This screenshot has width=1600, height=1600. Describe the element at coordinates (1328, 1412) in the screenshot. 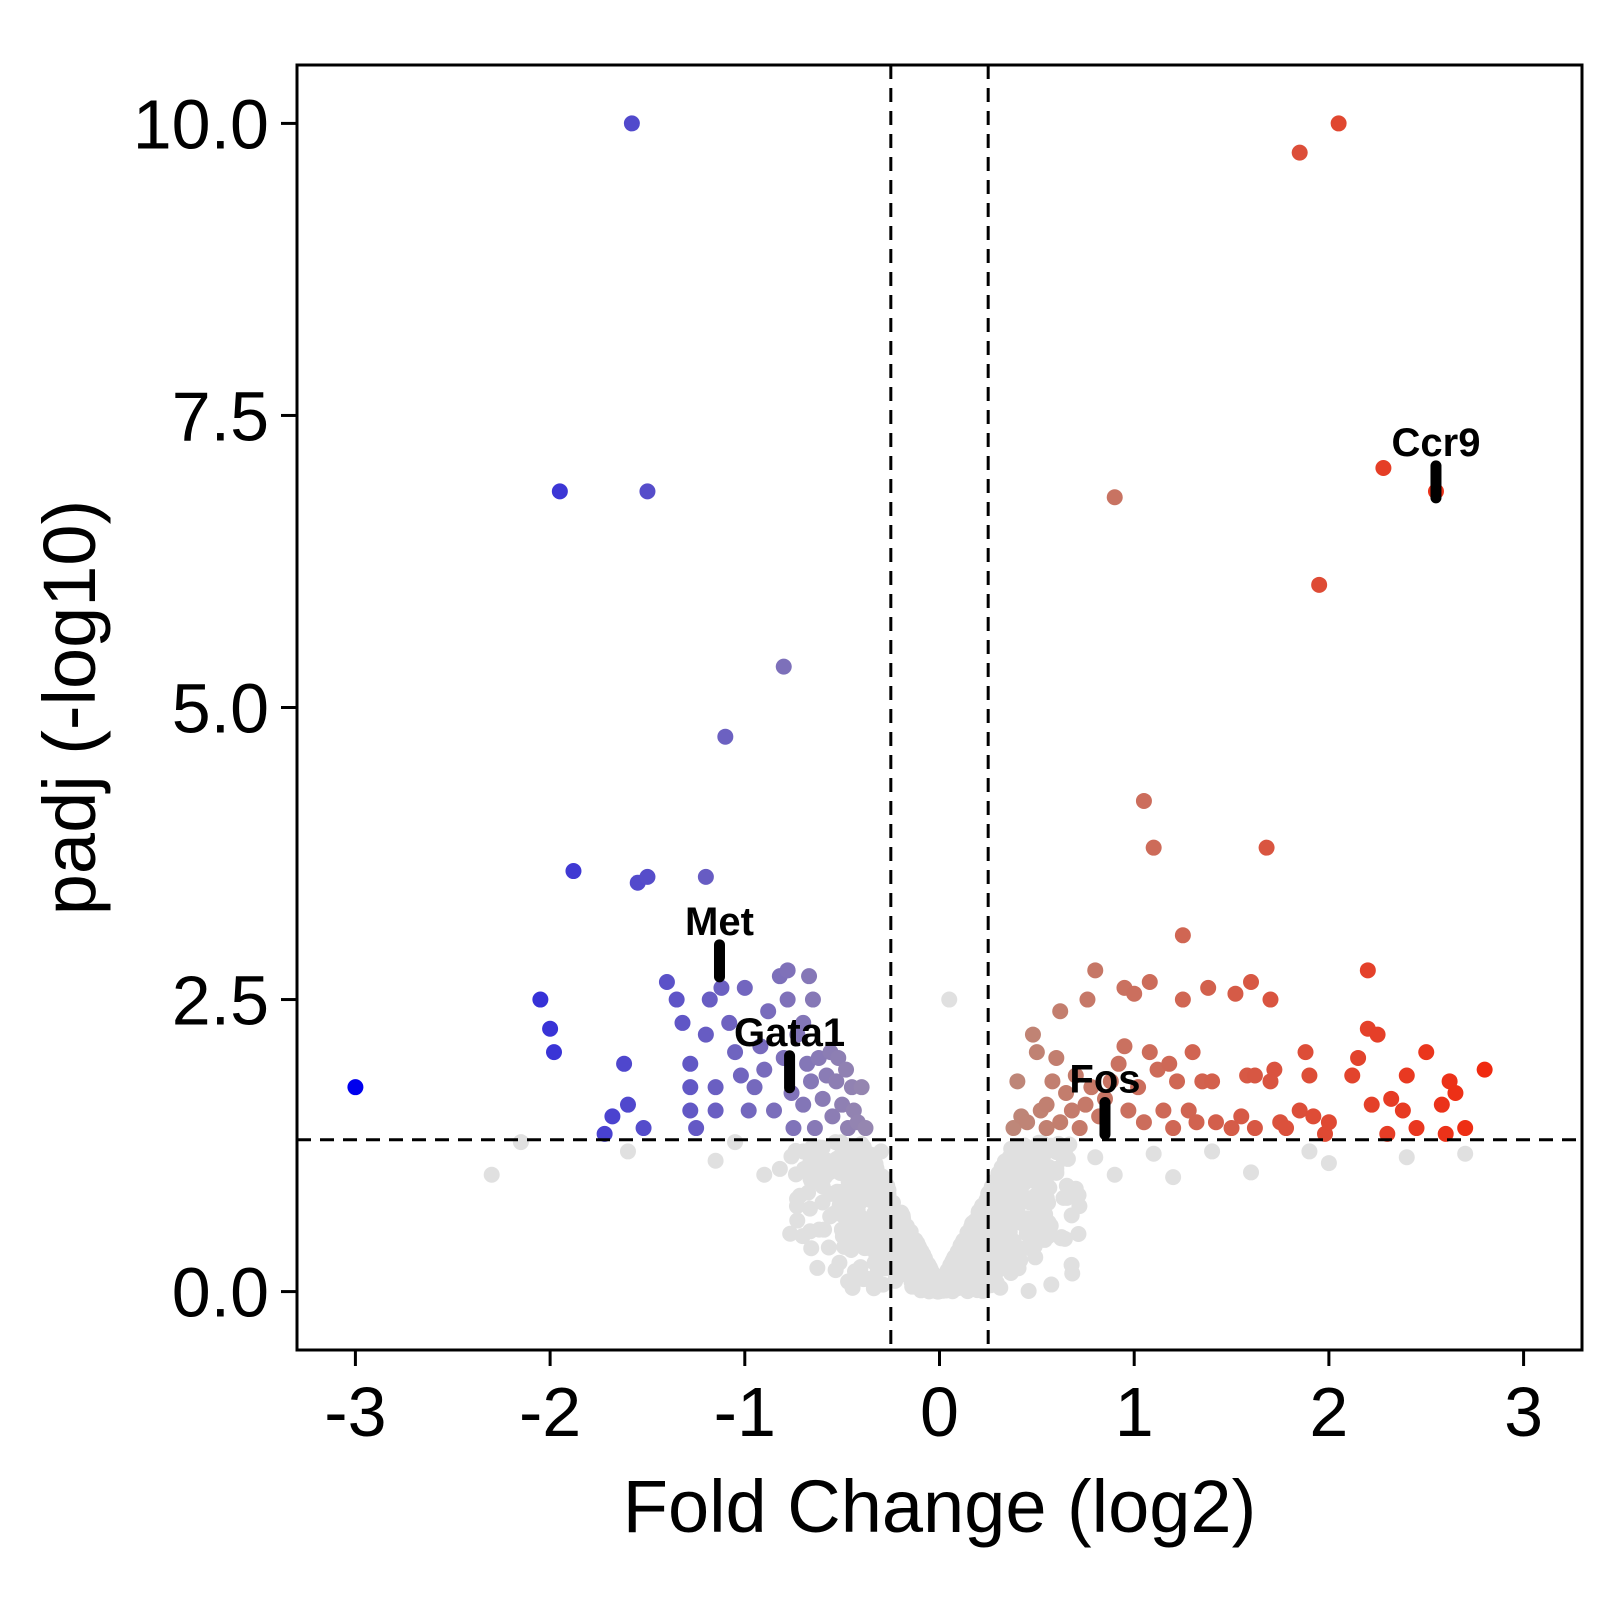

I see `x-tick-label: 2` at that location.